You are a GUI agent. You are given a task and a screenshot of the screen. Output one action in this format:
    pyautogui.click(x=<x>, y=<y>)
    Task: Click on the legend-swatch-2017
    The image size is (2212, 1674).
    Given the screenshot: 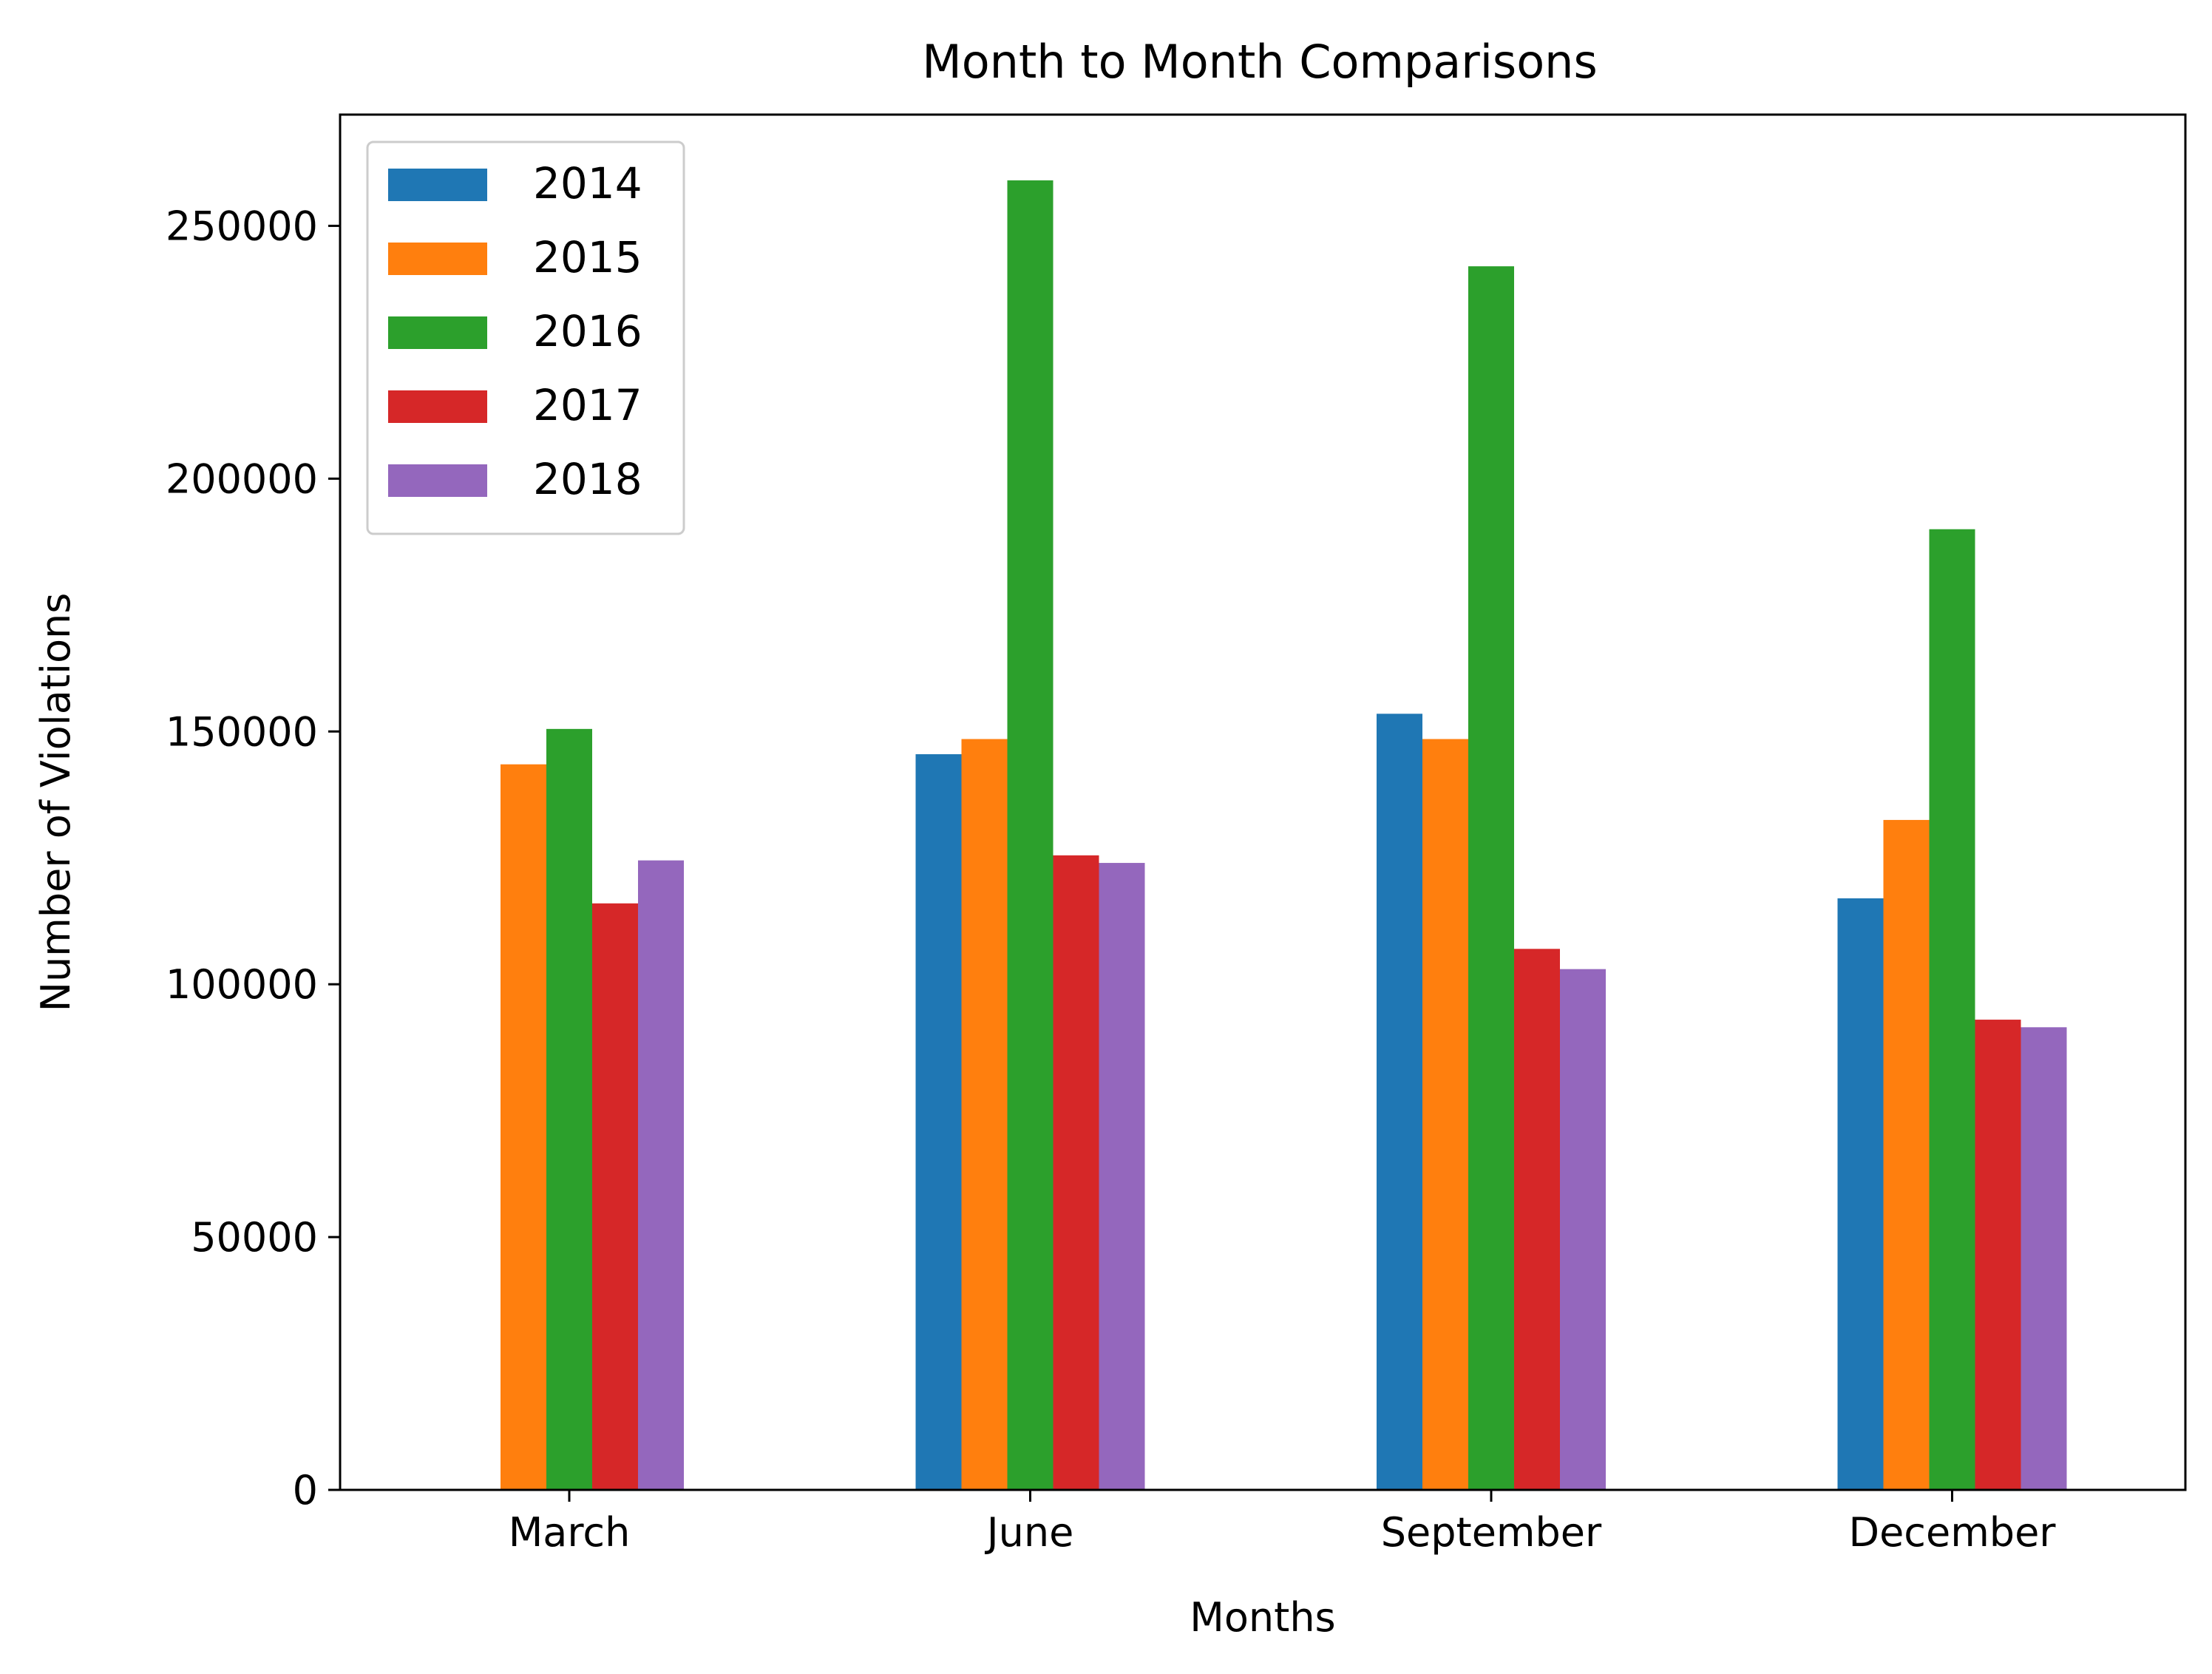 What is the action you would take?
    pyautogui.click(x=438, y=407)
    